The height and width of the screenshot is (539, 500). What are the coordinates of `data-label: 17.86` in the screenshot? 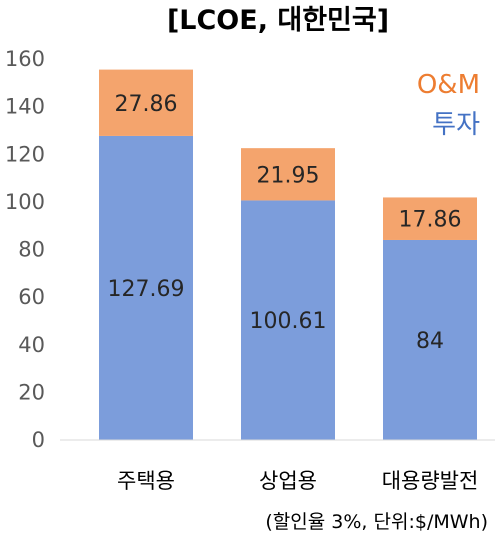 It's located at (430, 220).